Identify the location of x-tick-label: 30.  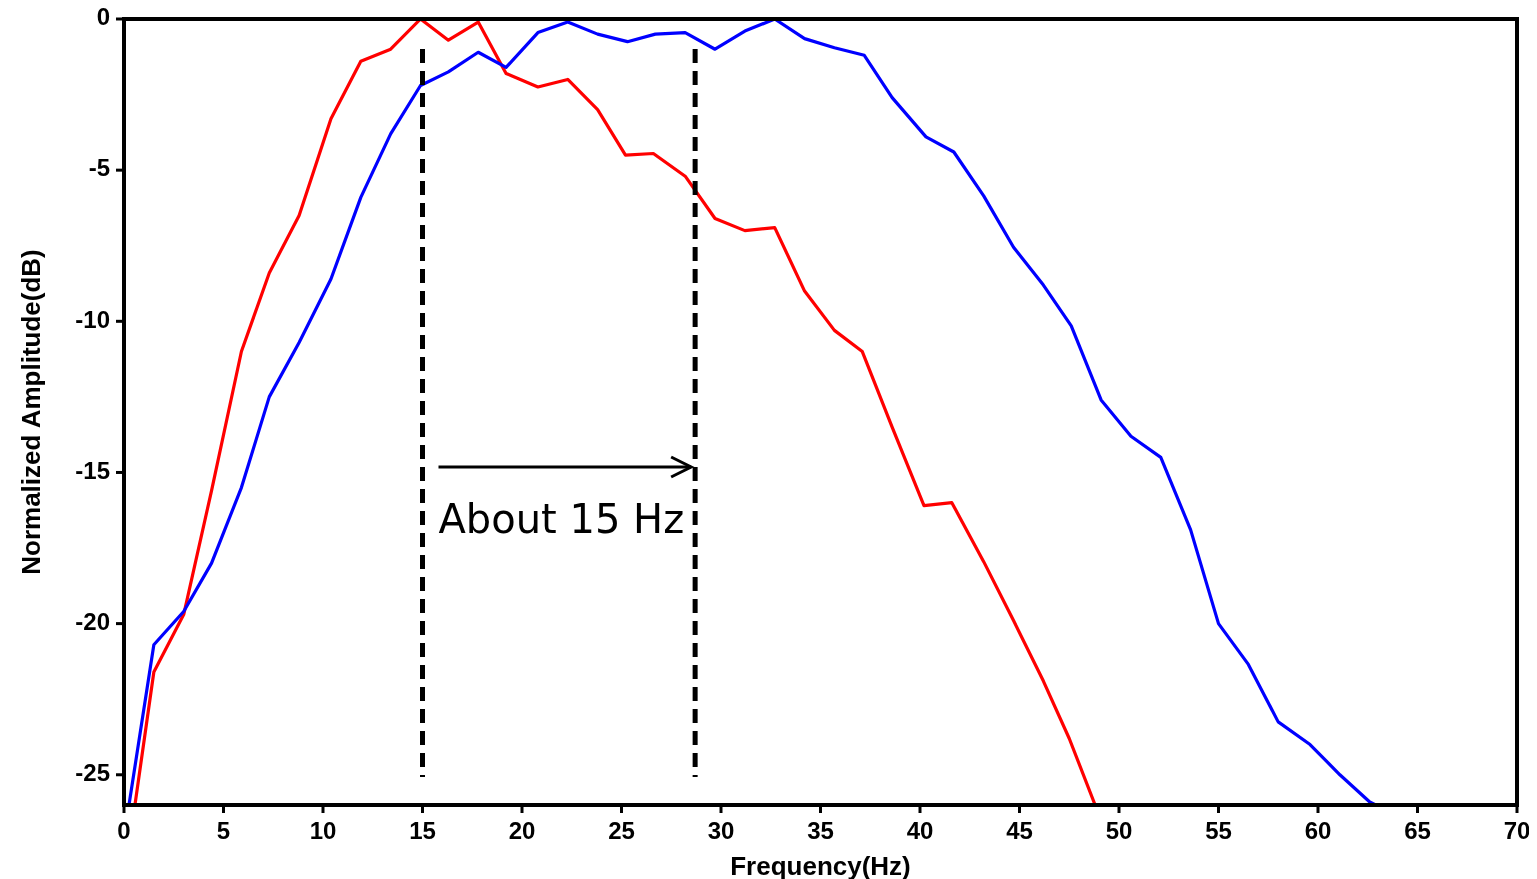
(721, 830).